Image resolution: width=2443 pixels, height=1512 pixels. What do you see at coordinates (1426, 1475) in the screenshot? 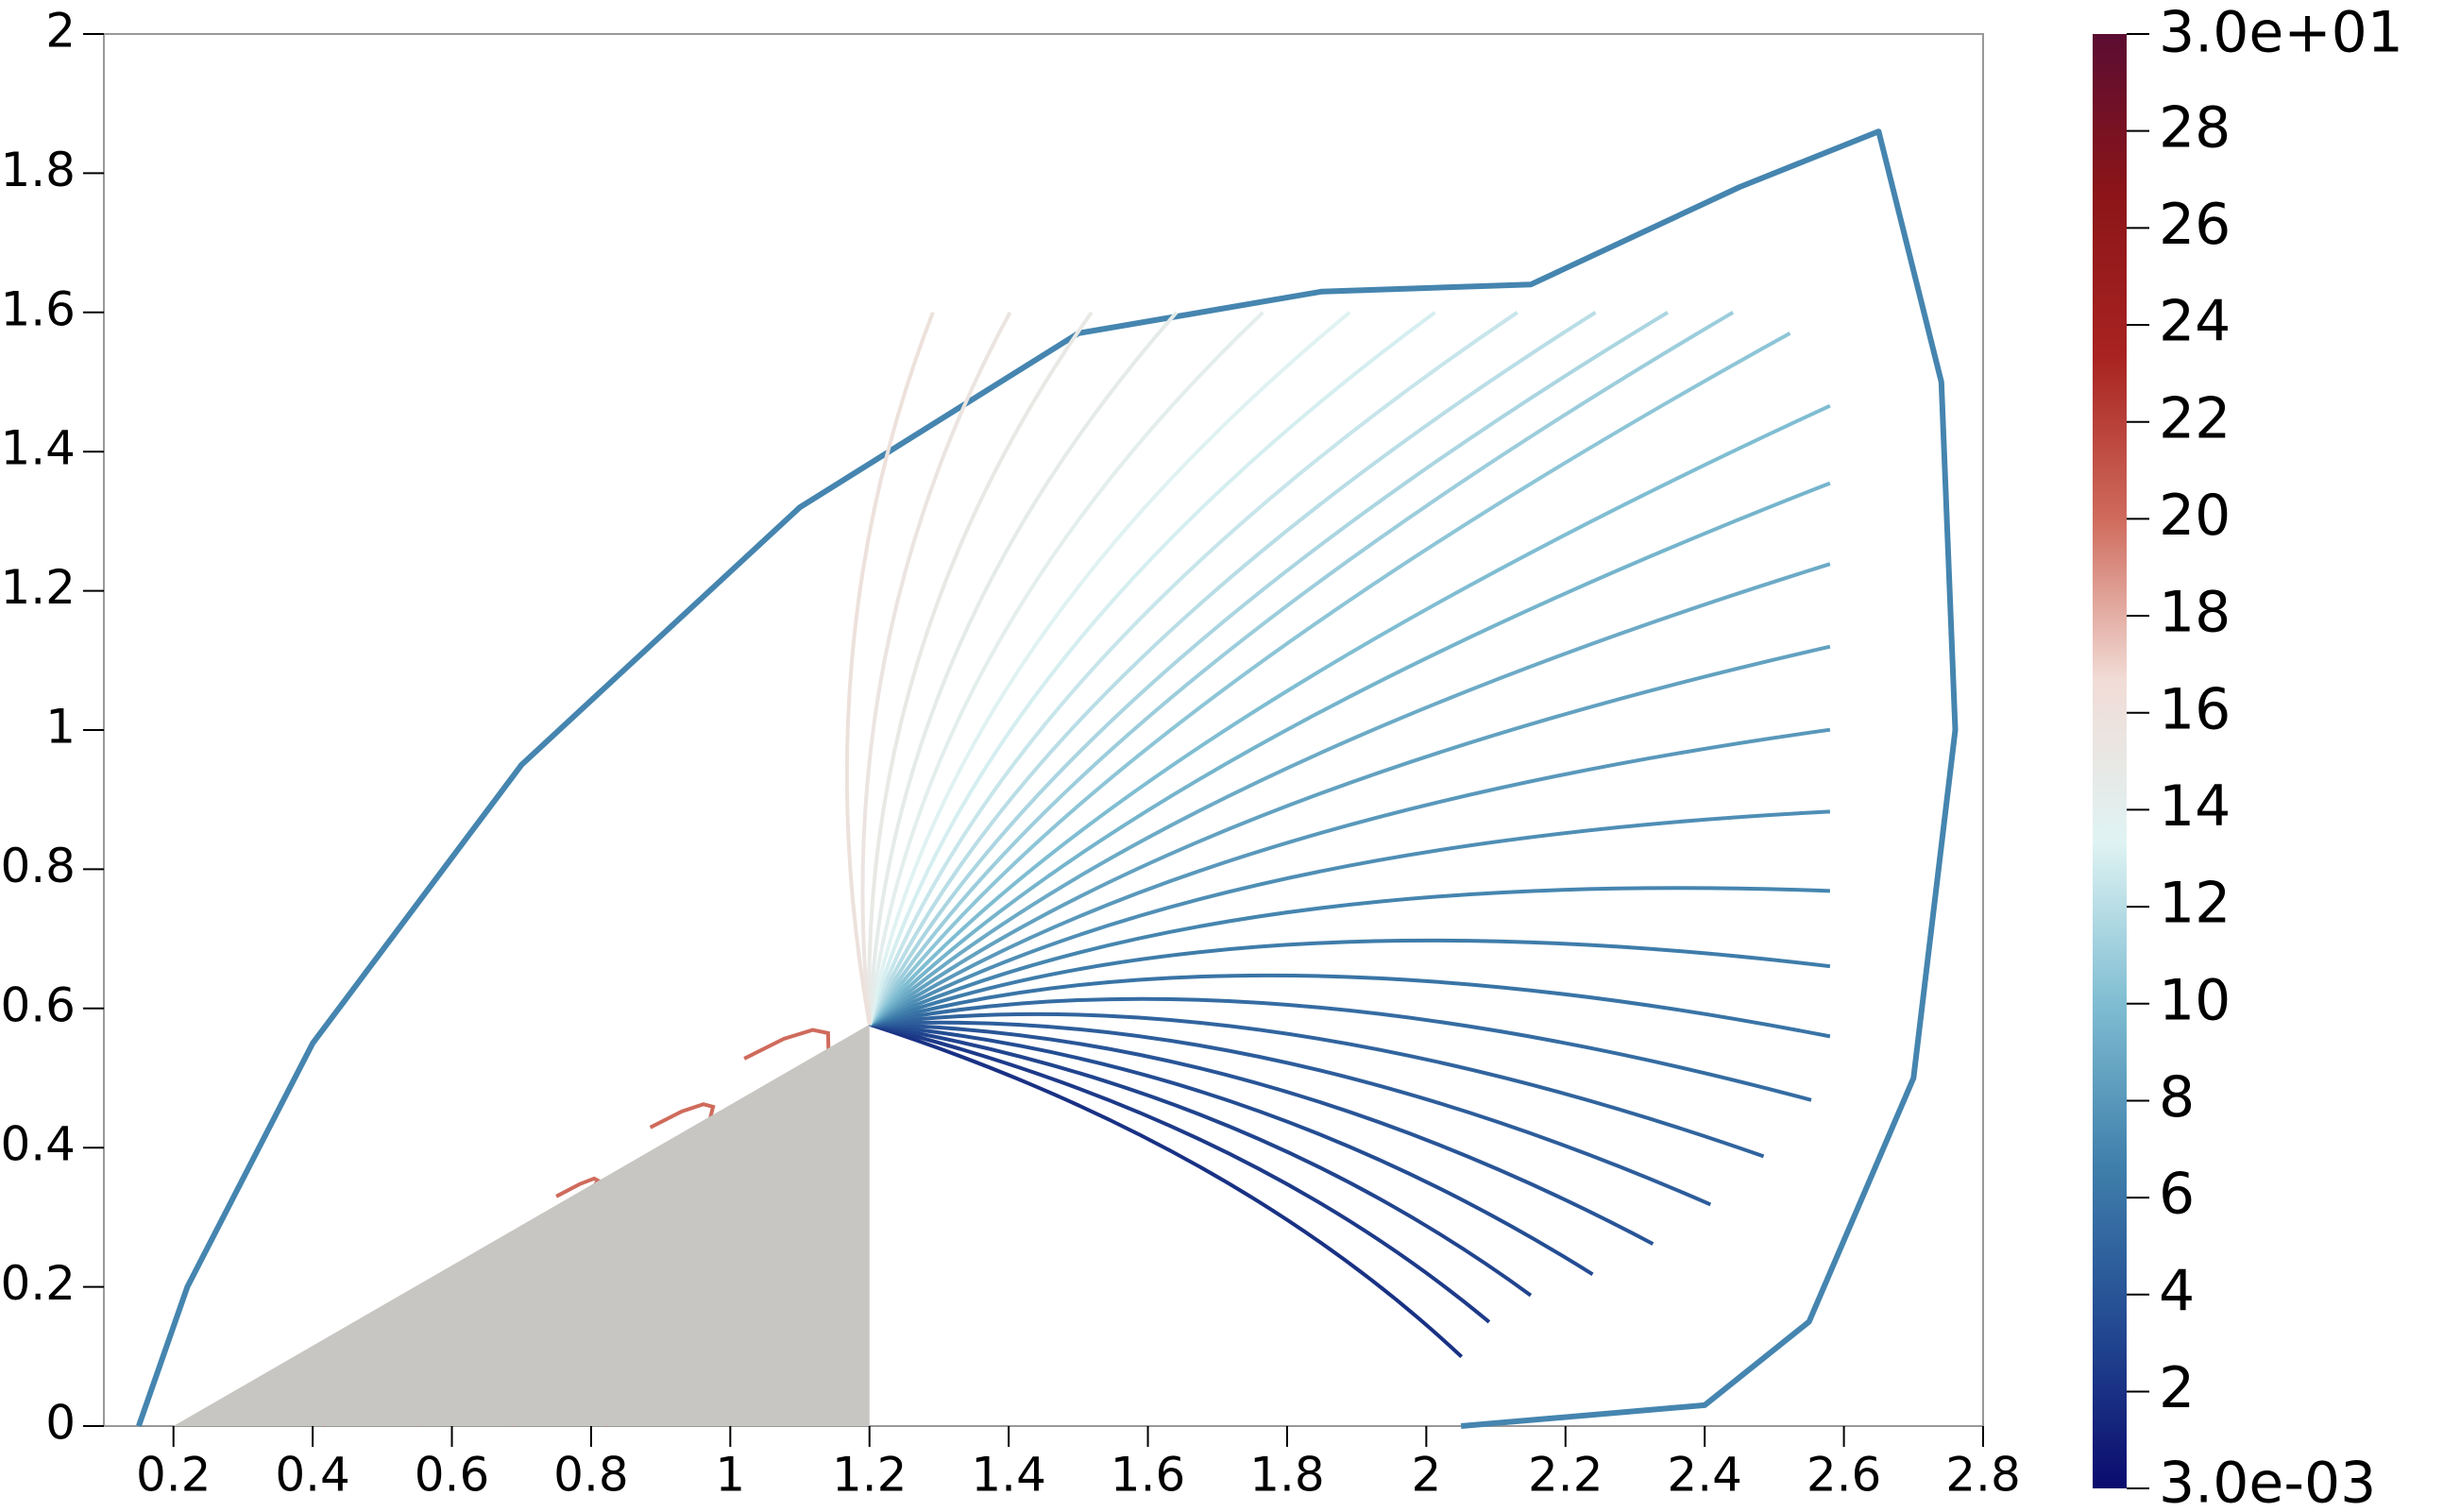
I see `x-tick-label: 2` at bounding box center [1426, 1475].